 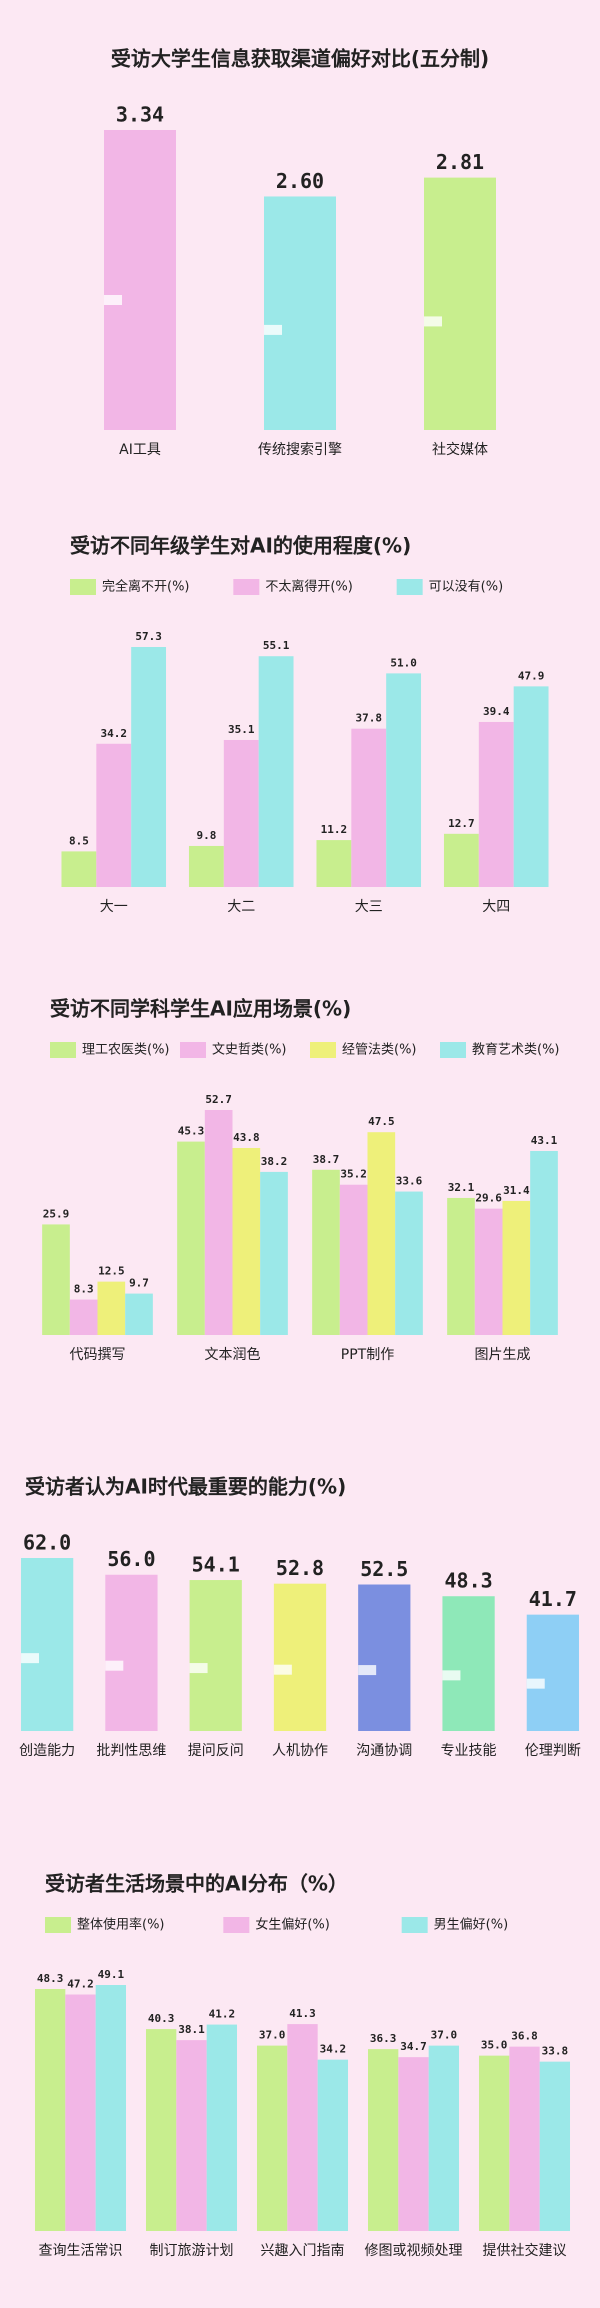 I want to click on value-label: 11.2, so click(x=334, y=829).